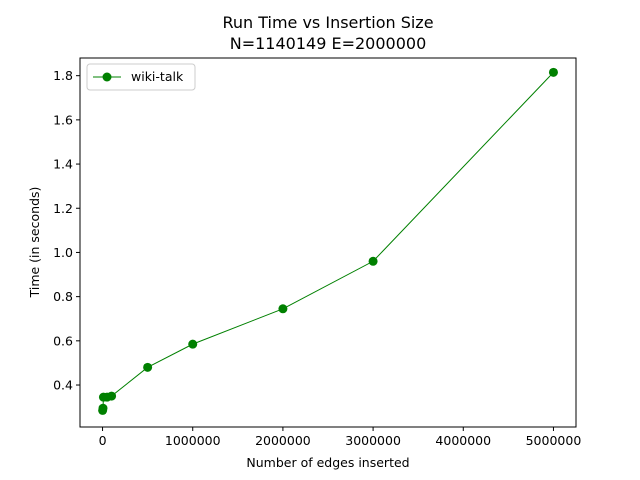 The image size is (640, 480). Describe the element at coordinates (103, 440) in the screenshot. I see `x-tick-label: 0` at that location.